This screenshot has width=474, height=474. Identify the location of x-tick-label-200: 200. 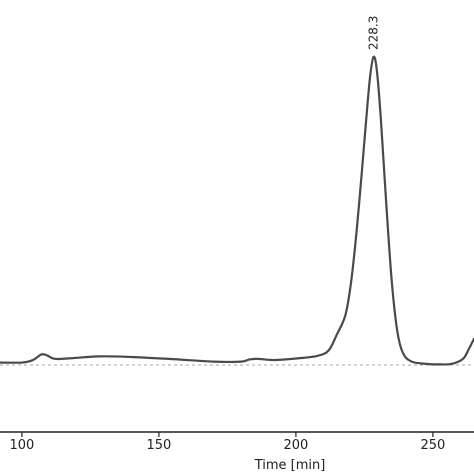
(295, 445).